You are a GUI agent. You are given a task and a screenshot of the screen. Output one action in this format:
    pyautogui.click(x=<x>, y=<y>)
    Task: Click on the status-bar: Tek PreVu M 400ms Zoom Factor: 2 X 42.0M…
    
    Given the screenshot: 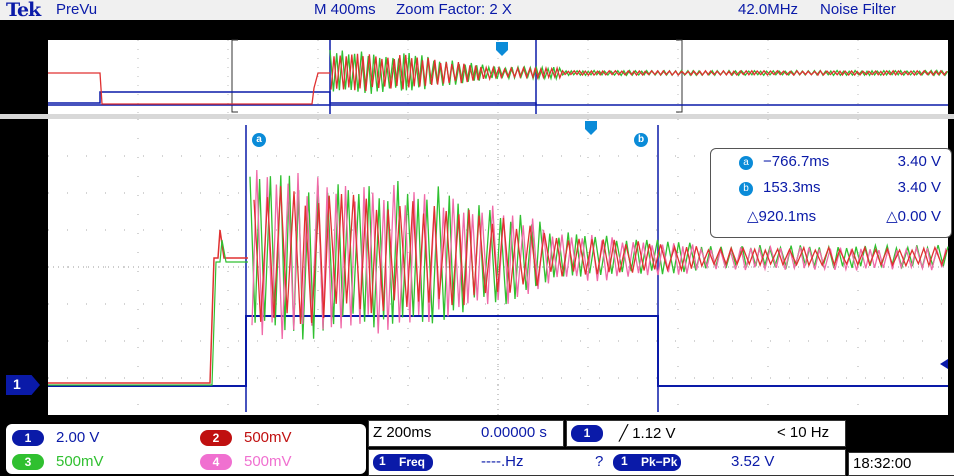 What is the action you would take?
    pyautogui.click(x=477, y=10)
    